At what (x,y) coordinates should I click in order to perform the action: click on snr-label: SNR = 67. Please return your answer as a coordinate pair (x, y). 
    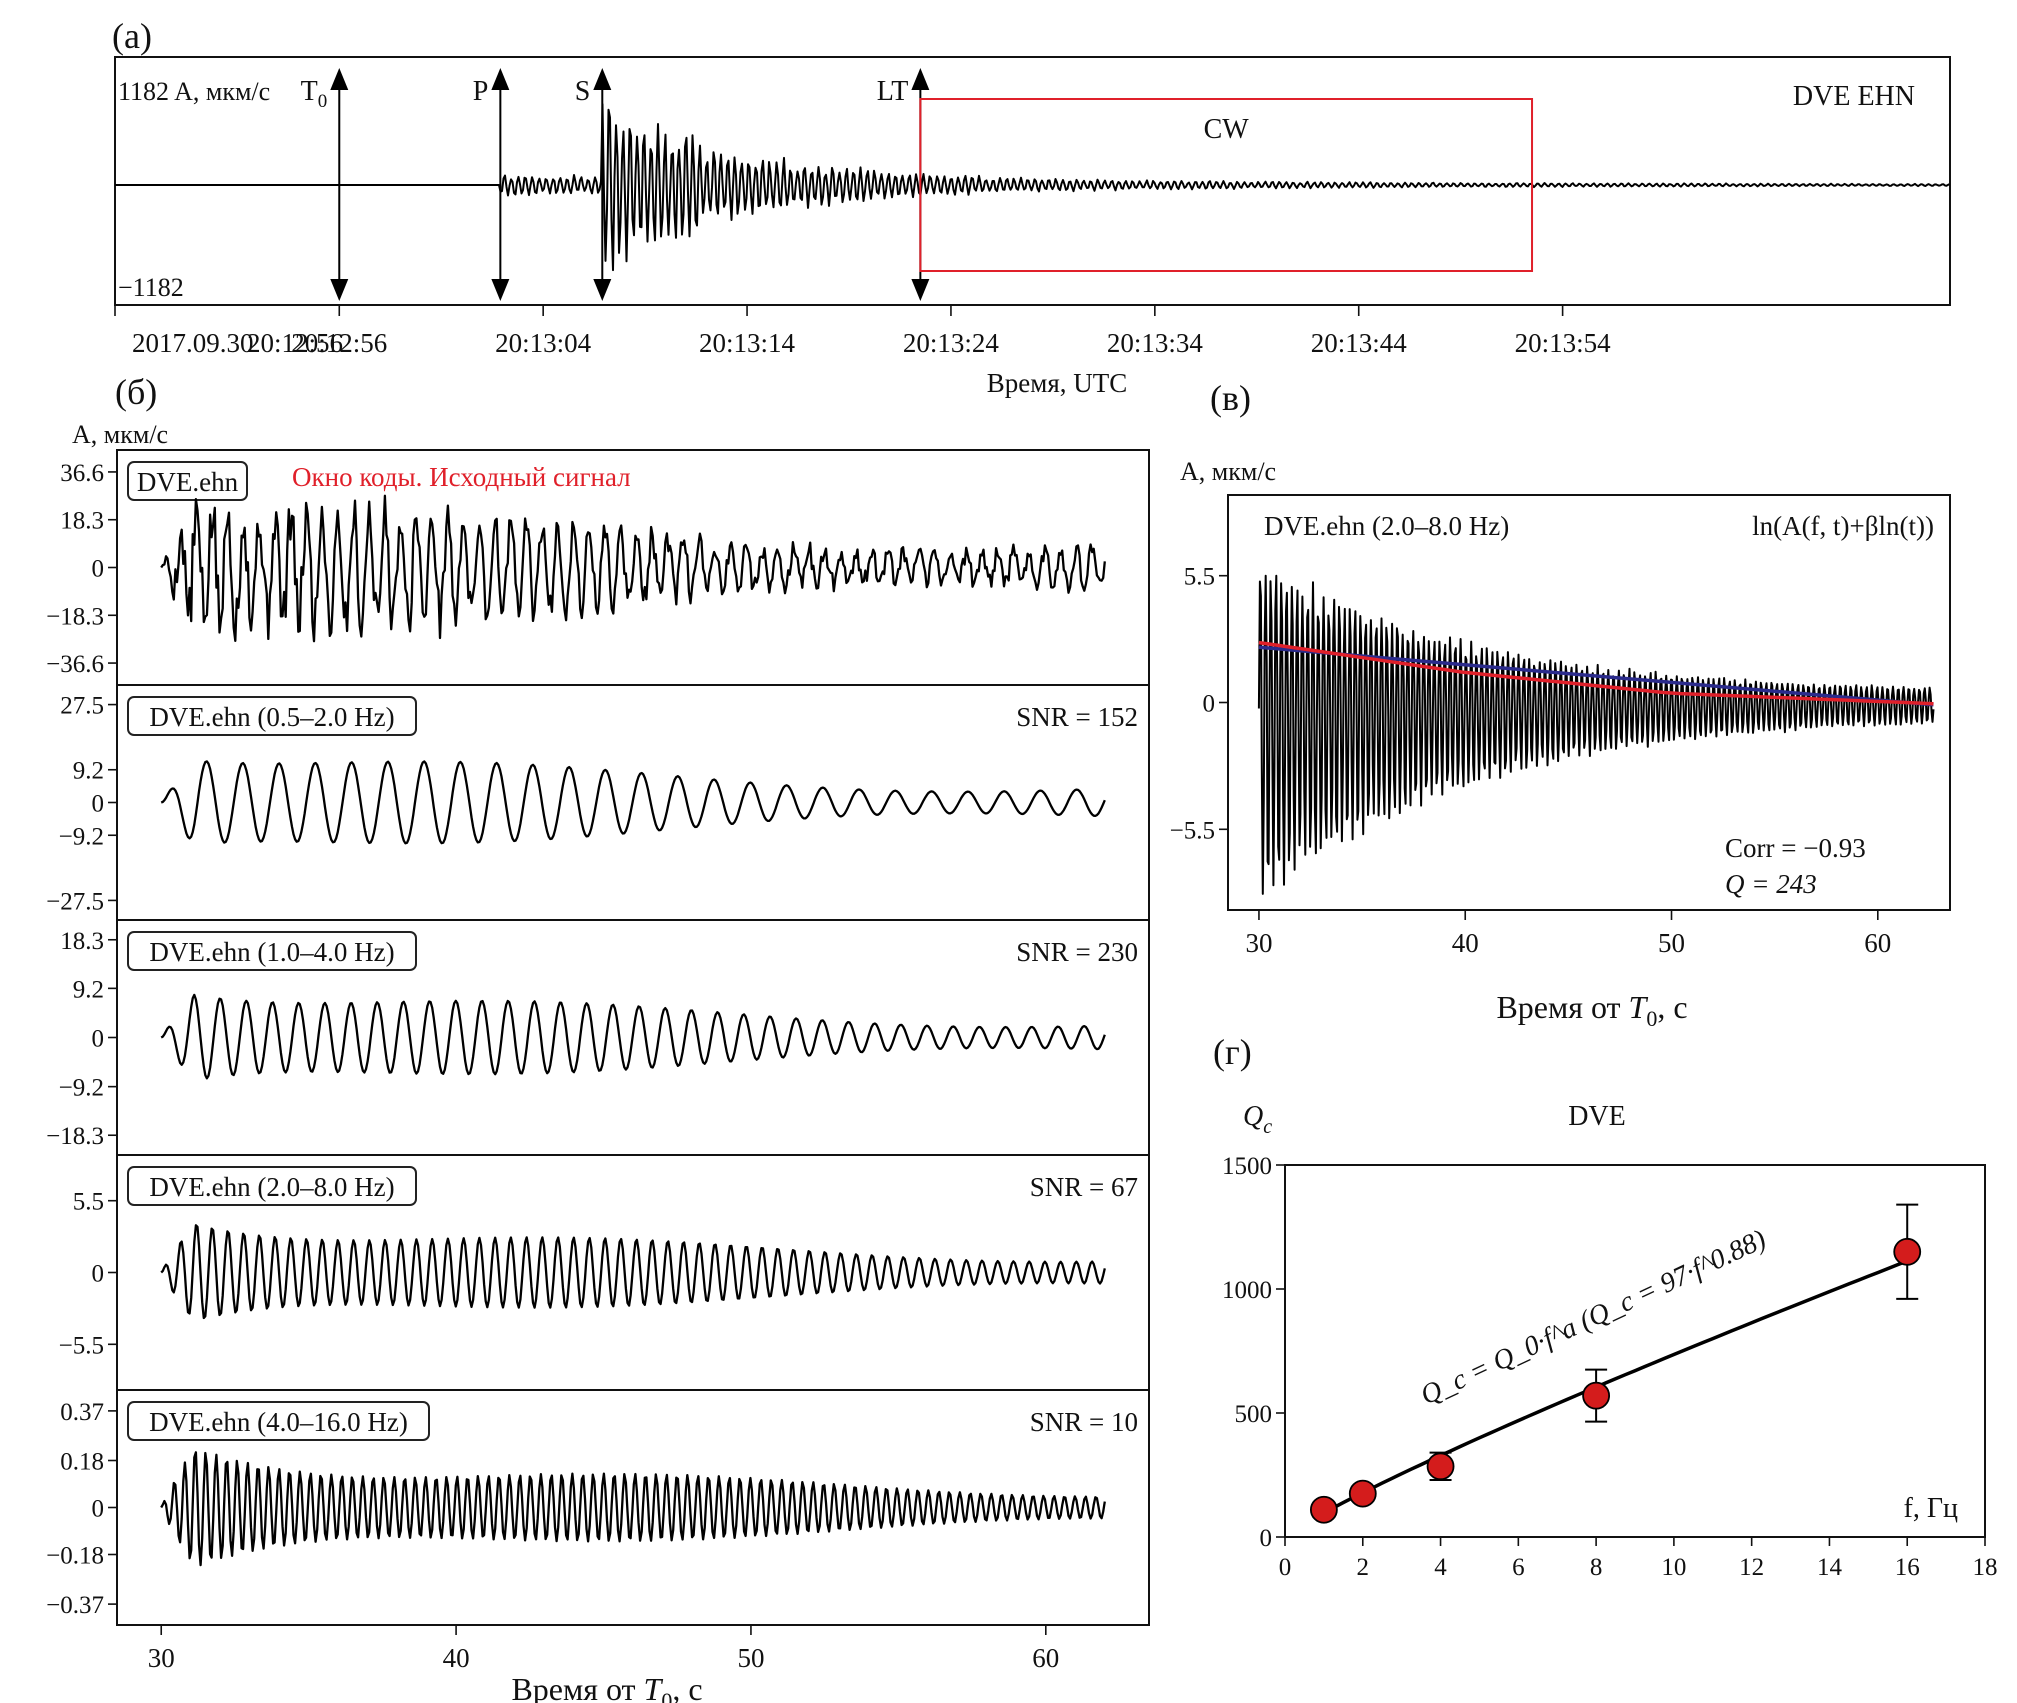
    Looking at the image, I should click on (1084, 1187).